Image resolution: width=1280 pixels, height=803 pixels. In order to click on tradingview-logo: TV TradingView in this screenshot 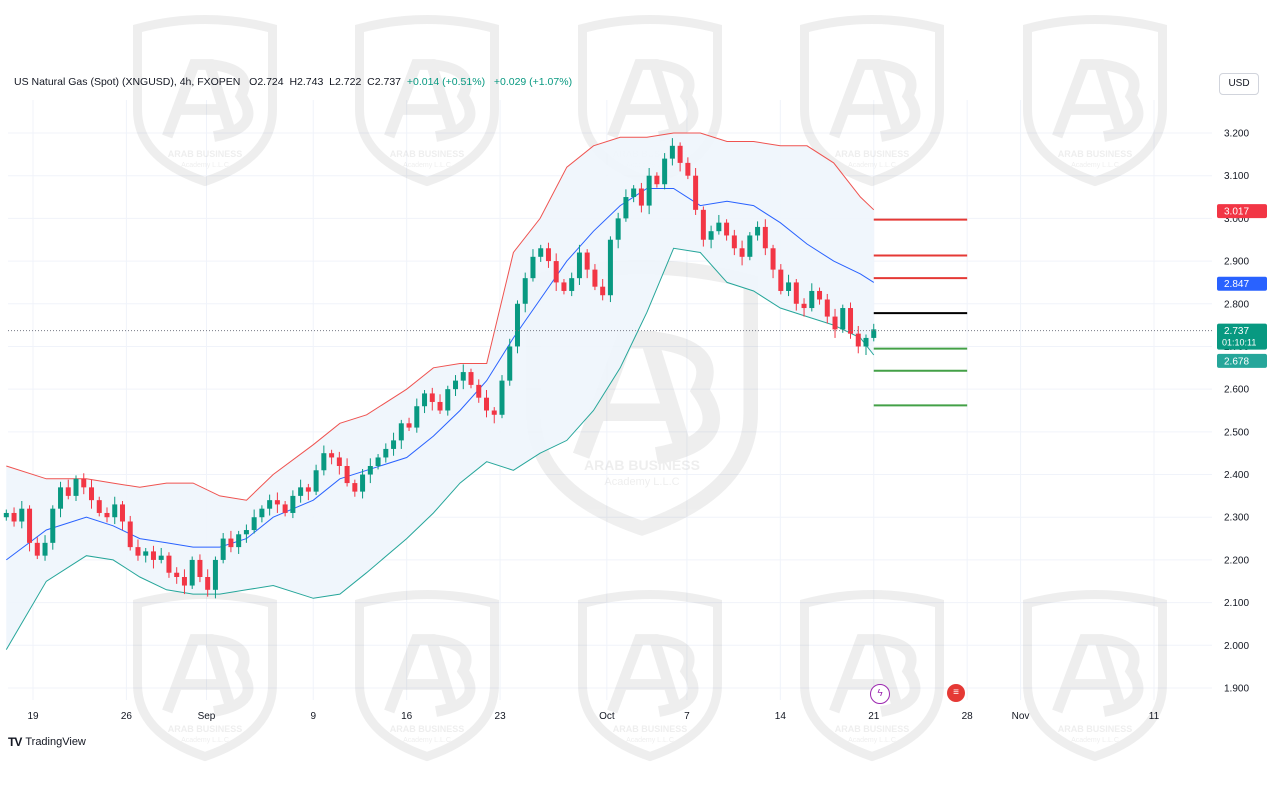, I will do `click(47, 742)`.